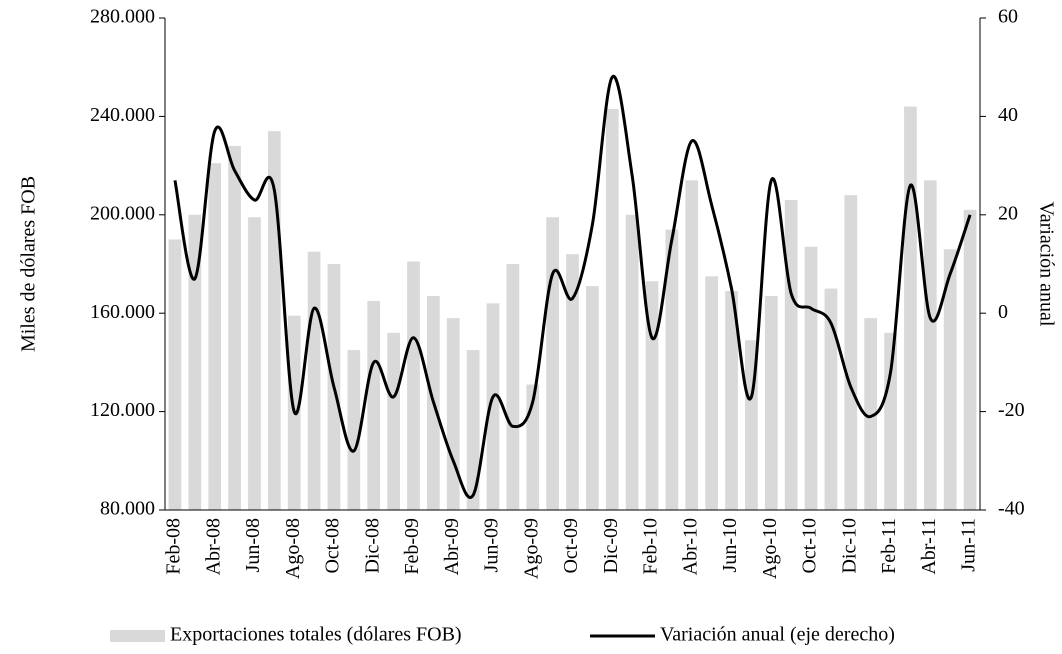  I want to click on x-tick-label: Oct-09, so click(571, 546).